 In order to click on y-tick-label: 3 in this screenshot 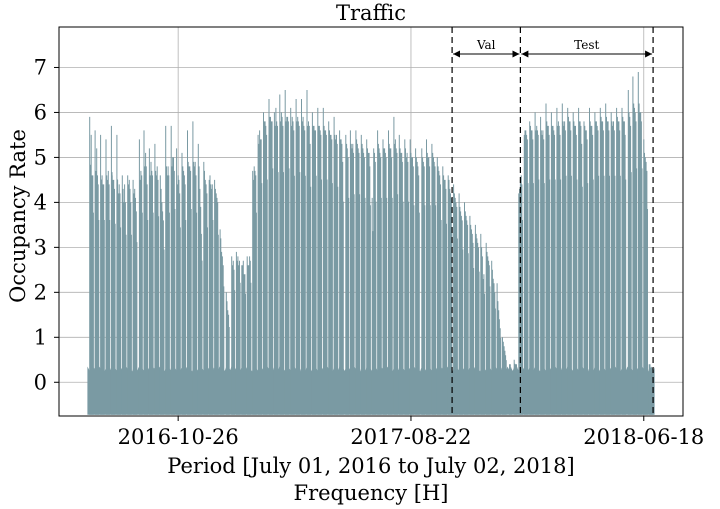, I will do `click(40, 247)`.